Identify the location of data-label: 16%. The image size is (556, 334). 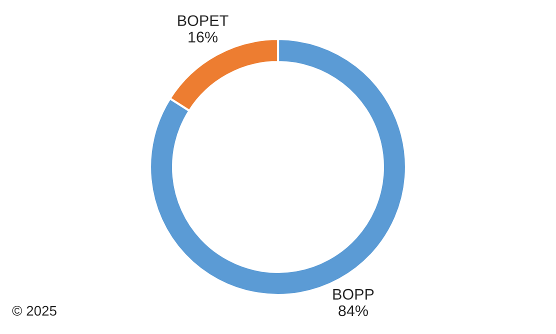
(203, 37).